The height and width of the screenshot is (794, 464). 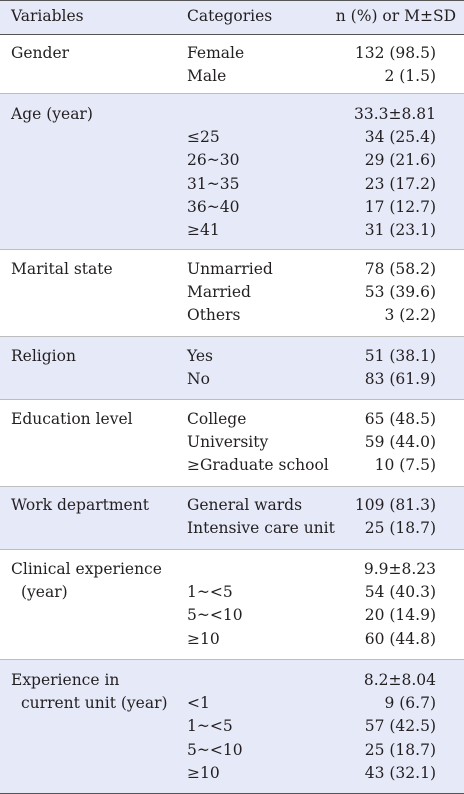 What do you see at coordinates (395, 53) in the screenshot?
I see `value-cell: 132 (98.5)` at bounding box center [395, 53].